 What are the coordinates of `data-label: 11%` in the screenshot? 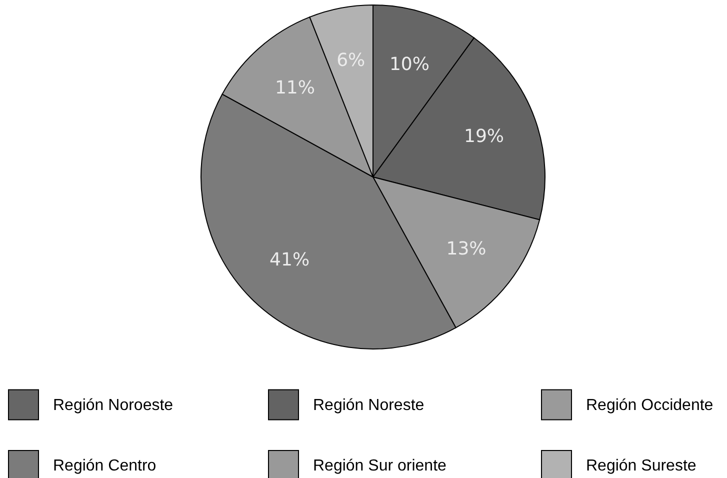 It's located at (294, 87).